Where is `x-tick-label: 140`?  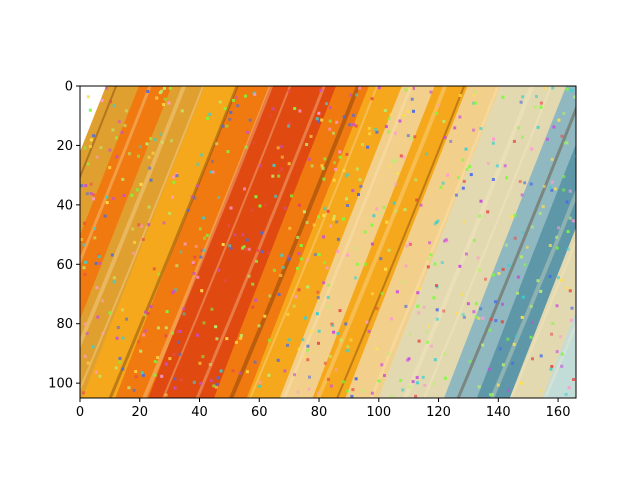 x-tick-label: 140 is located at coordinates (498, 412).